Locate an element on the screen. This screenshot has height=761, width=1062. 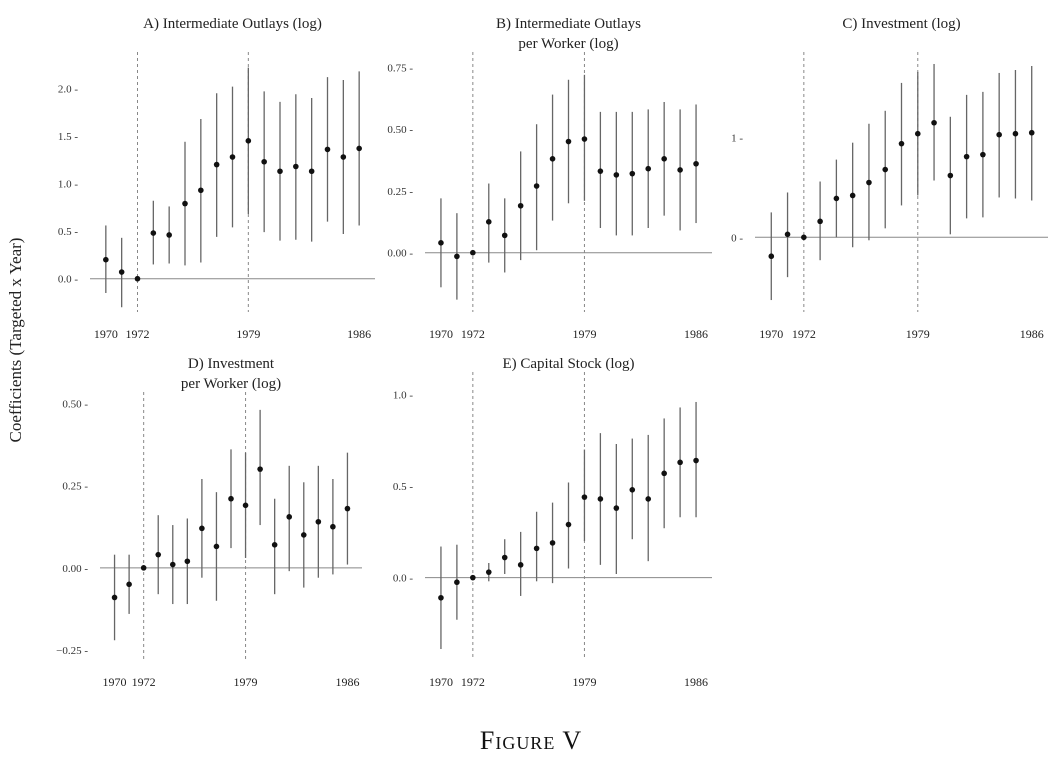
y-tick-label: 0.5 - is located at coordinates (403, 487).